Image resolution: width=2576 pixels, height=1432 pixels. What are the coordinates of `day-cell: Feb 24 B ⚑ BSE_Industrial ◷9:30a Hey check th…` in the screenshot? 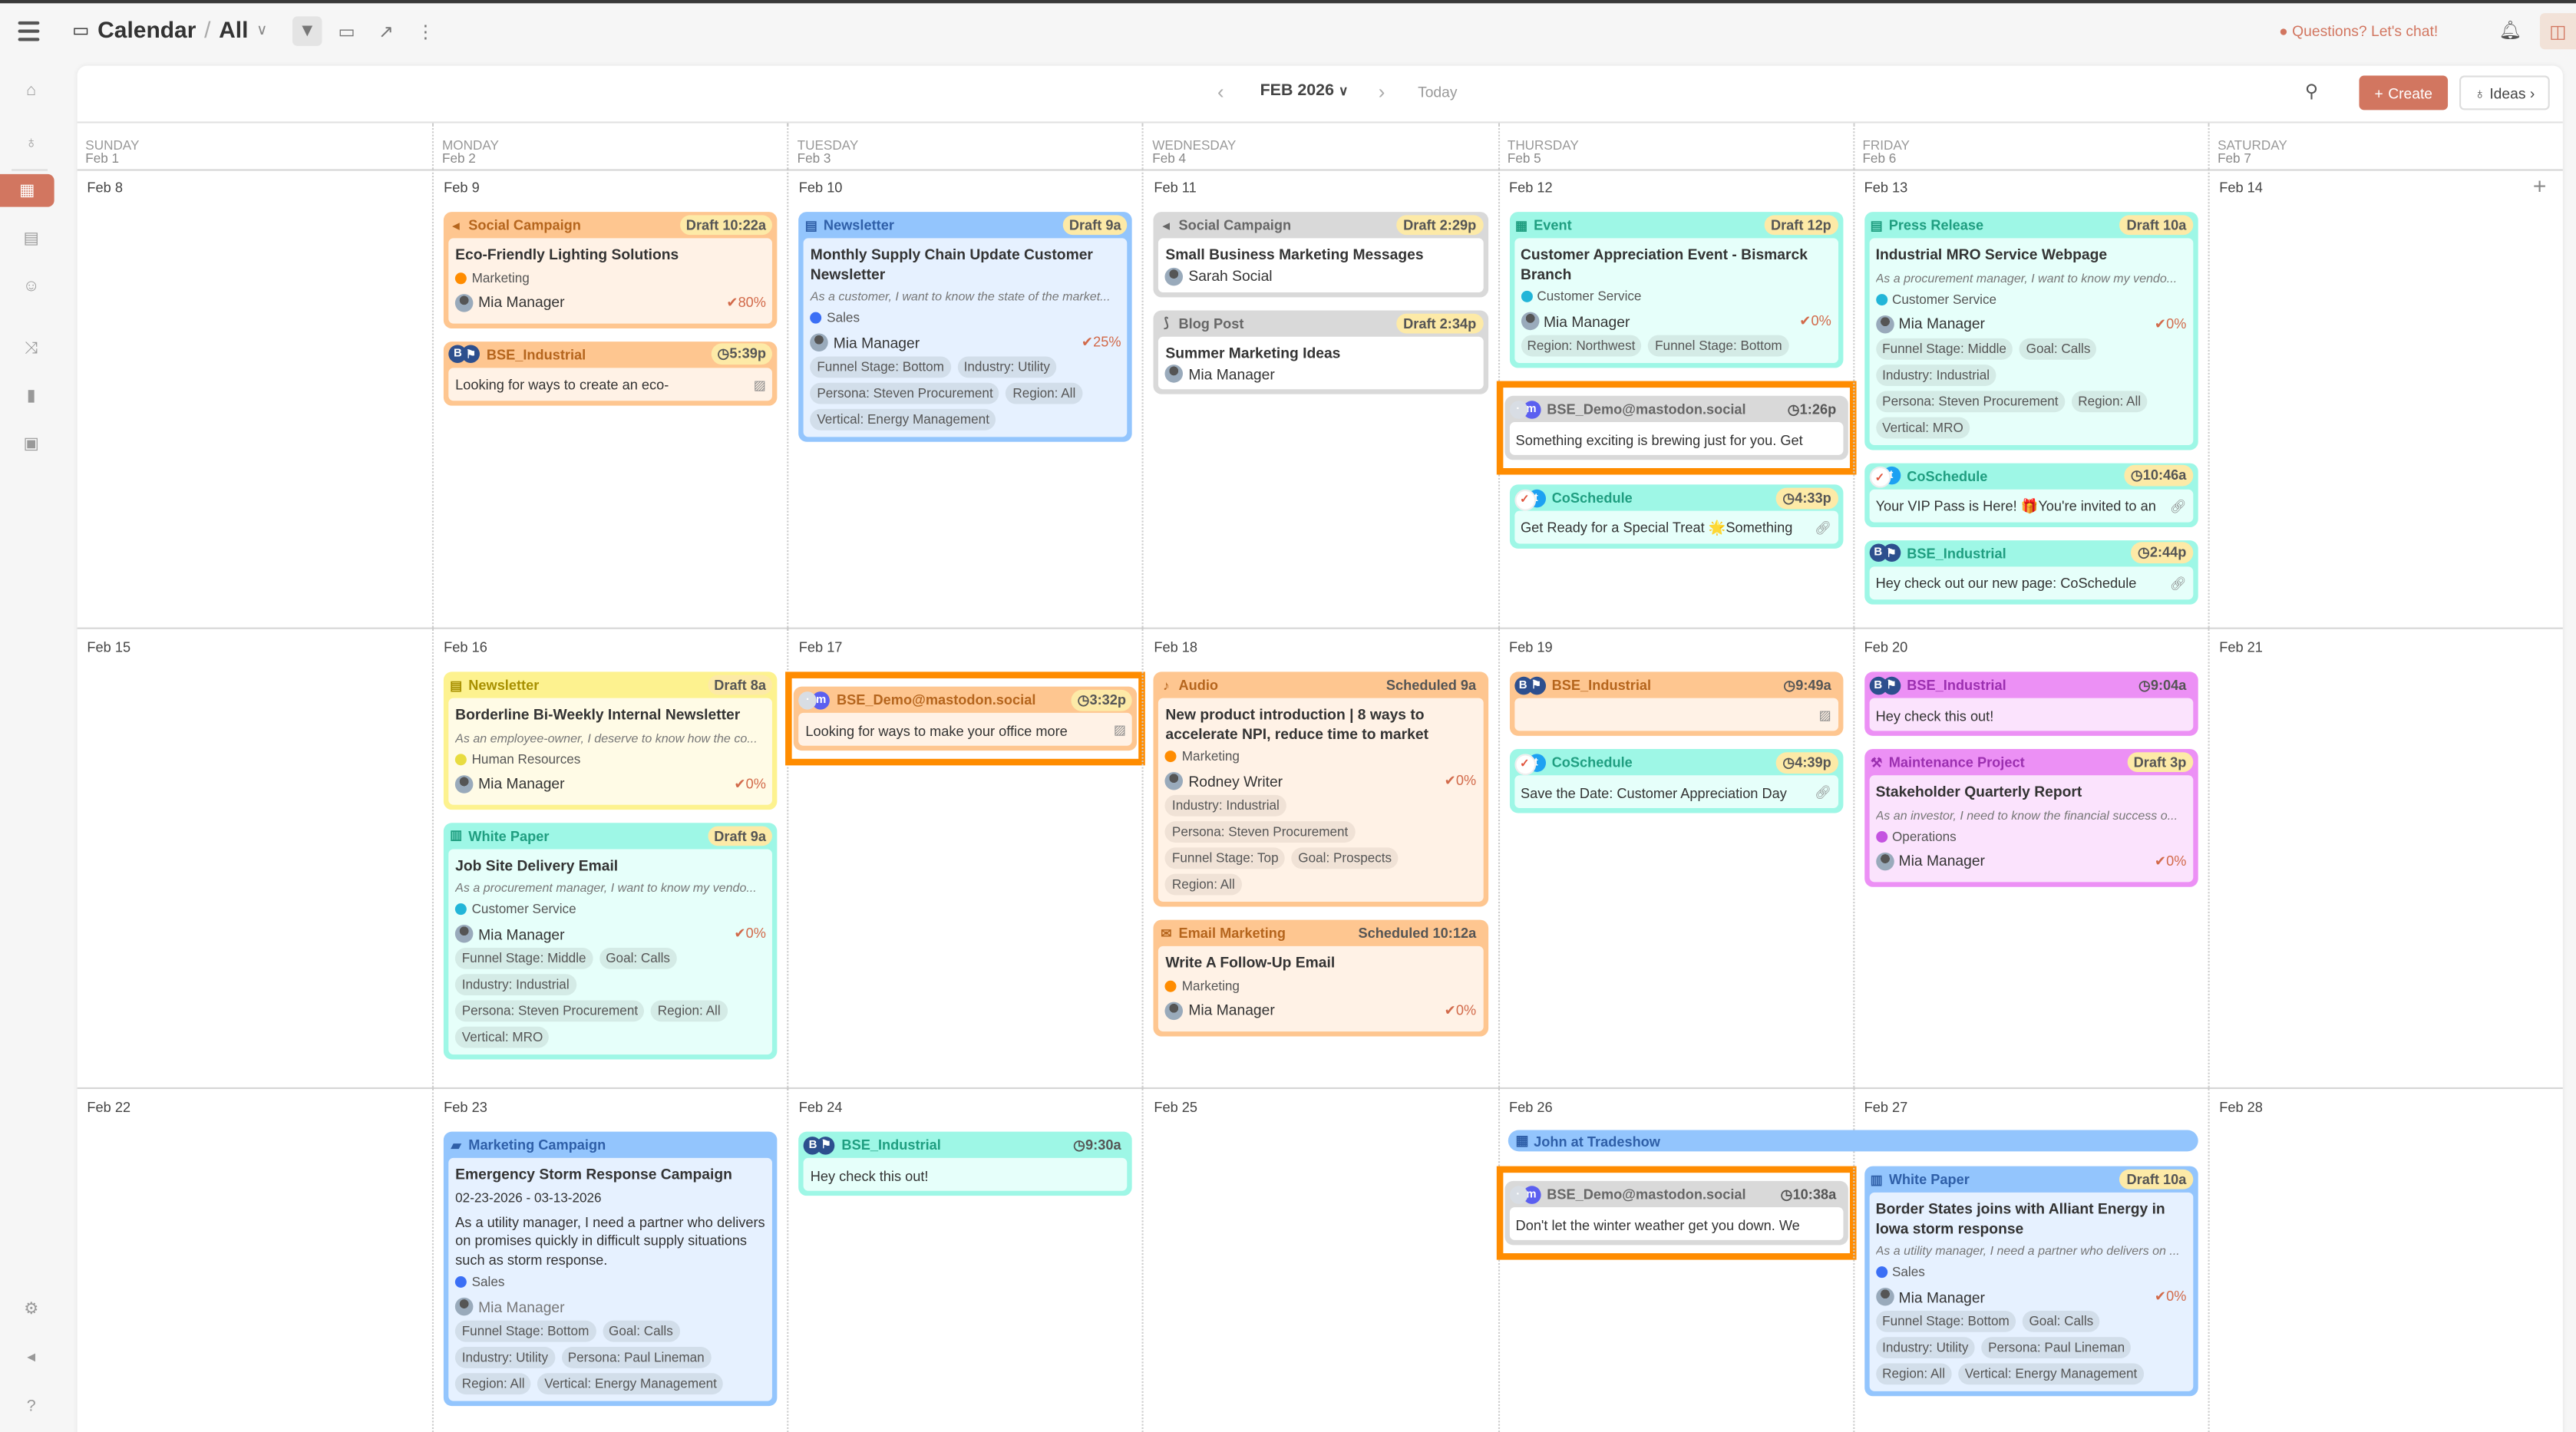 It's located at (965, 1259).